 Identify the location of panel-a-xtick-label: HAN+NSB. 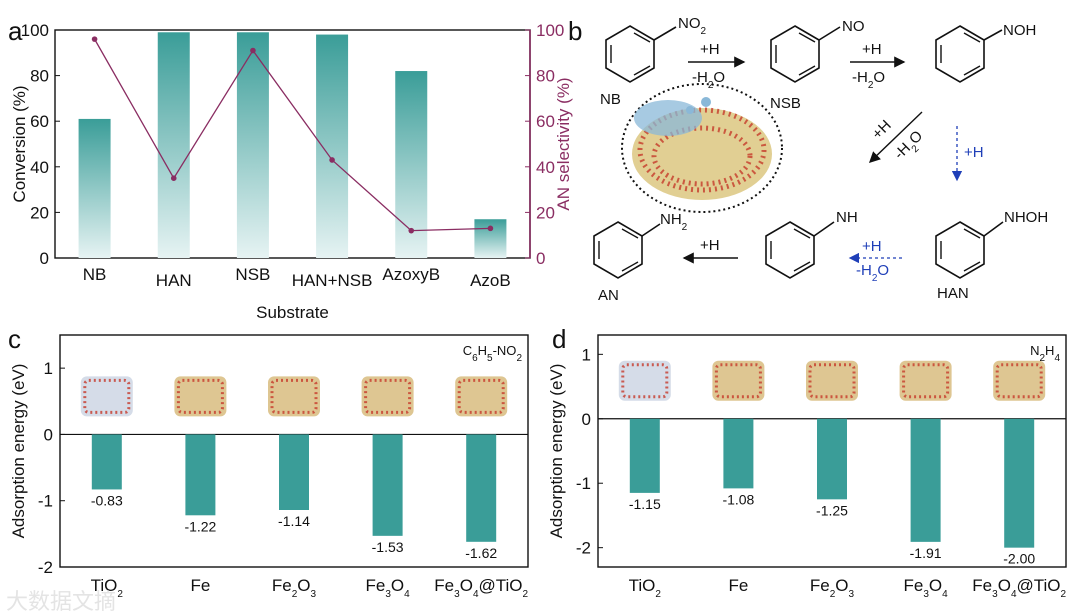
(332, 280).